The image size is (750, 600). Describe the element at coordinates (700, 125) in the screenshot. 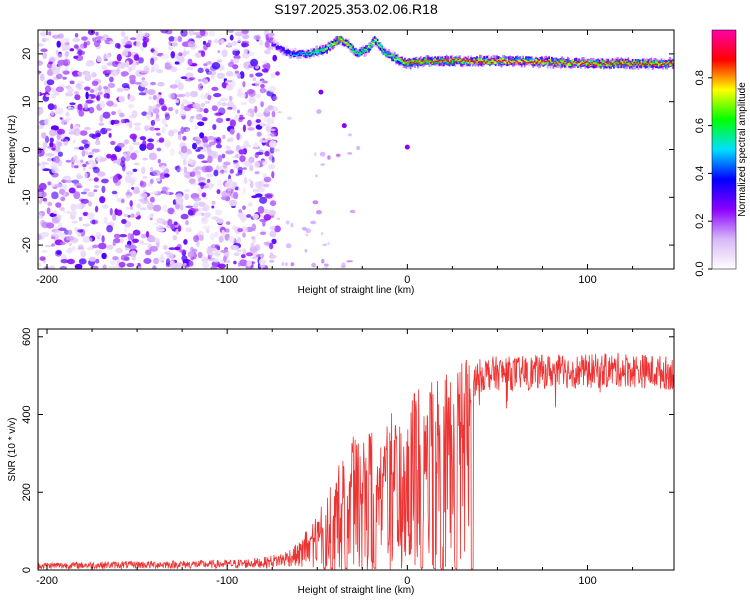

I see `colorbar-tick-label: 0.6` at that location.